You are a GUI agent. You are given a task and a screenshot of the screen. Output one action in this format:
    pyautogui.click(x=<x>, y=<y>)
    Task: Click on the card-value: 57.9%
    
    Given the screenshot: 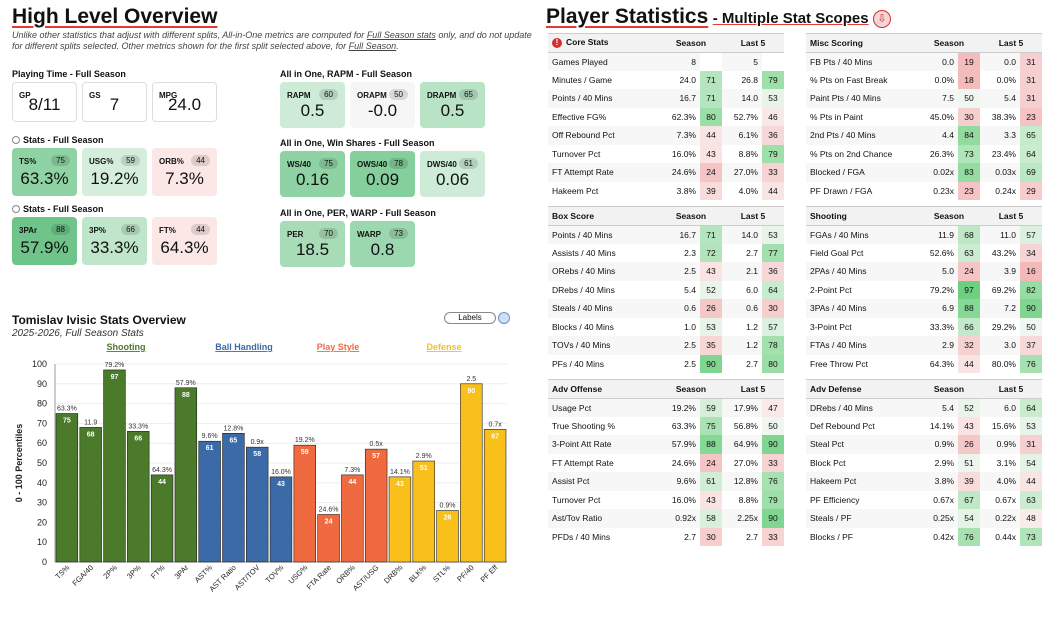 What is the action you would take?
    pyautogui.click(x=44, y=247)
    